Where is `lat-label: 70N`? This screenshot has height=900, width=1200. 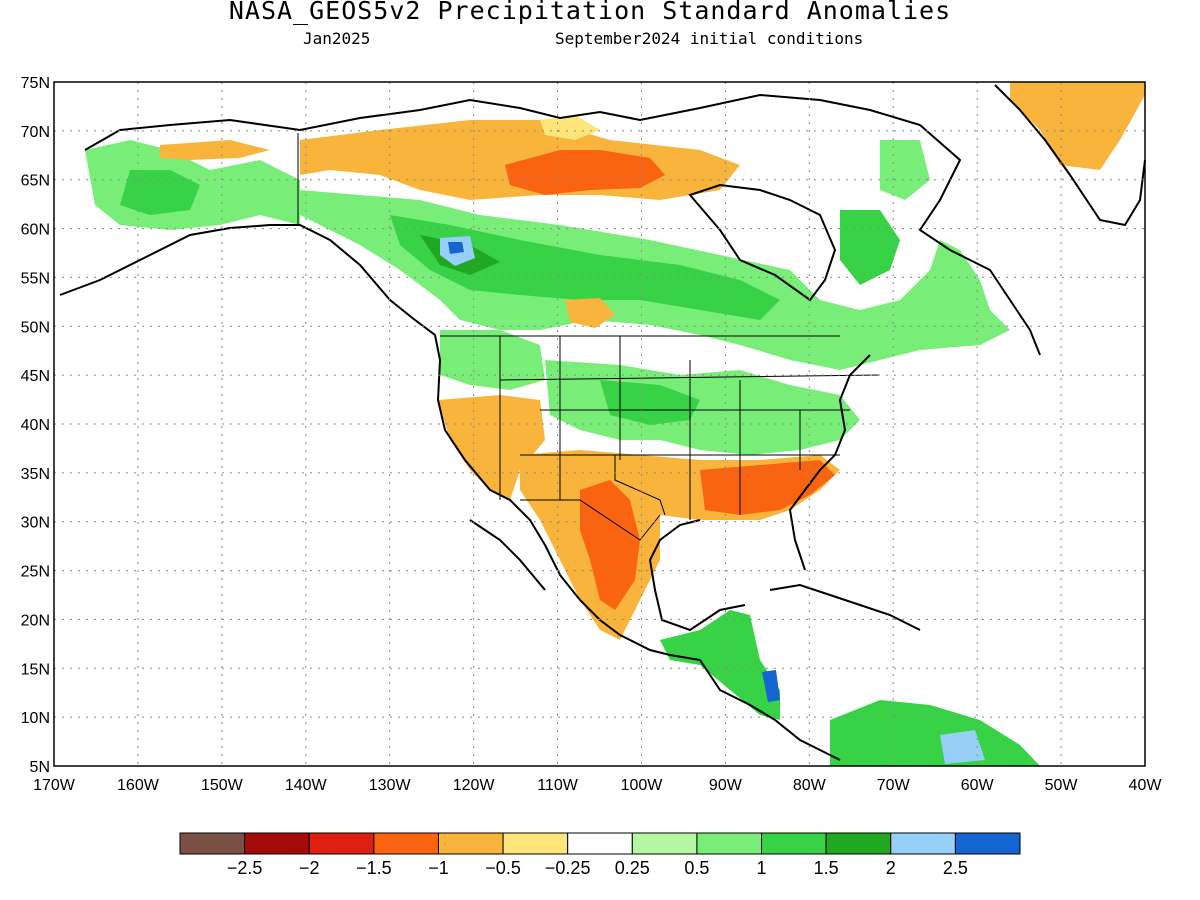 lat-label: 70N is located at coordinates (35, 132).